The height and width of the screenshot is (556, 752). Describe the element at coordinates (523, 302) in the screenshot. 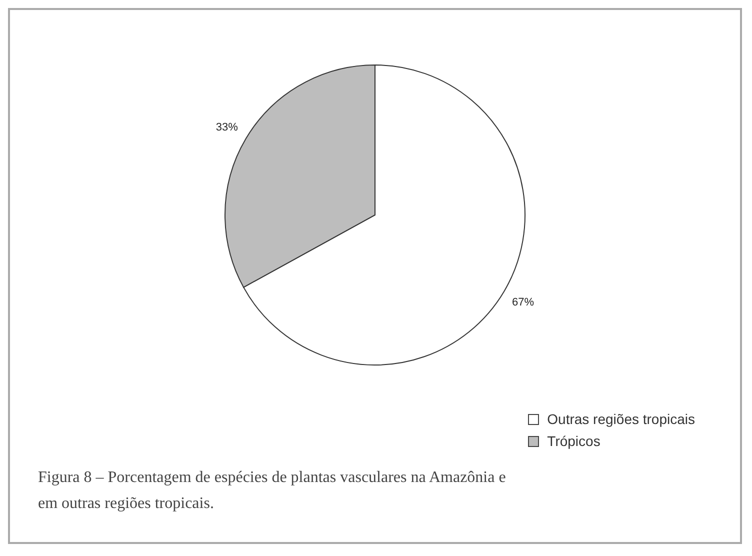

I see `data-label: 67%` at that location.